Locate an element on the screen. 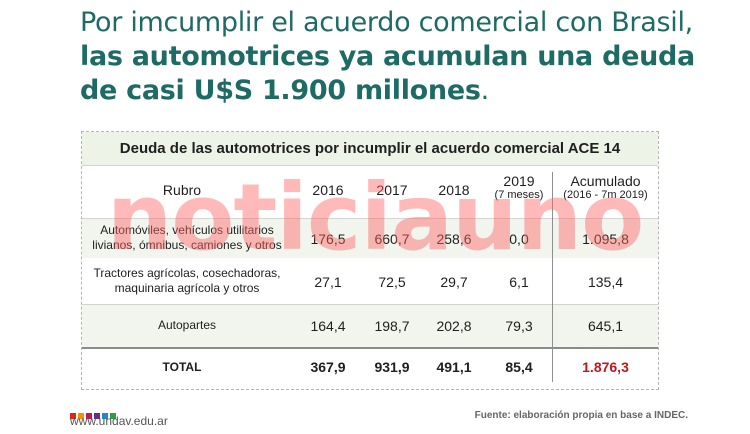  total-label: TOTAL is located at coordinates (182, 367).